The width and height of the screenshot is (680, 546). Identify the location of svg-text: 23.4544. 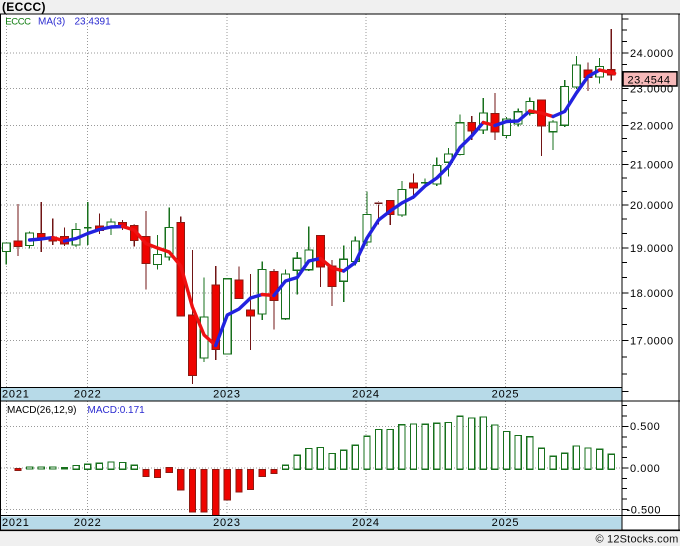
(649, 80).